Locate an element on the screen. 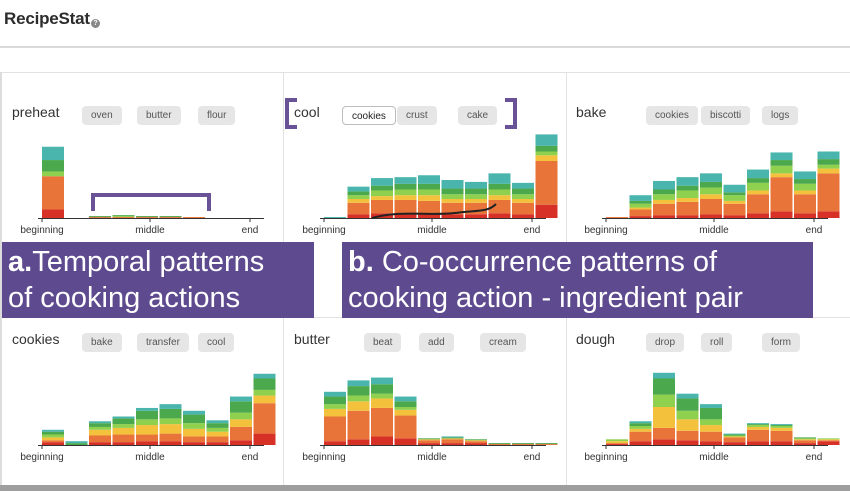 The height and width of the screenshot is (491, 850). ingredient-chip: biscotti is located at coordinates (726, 115).